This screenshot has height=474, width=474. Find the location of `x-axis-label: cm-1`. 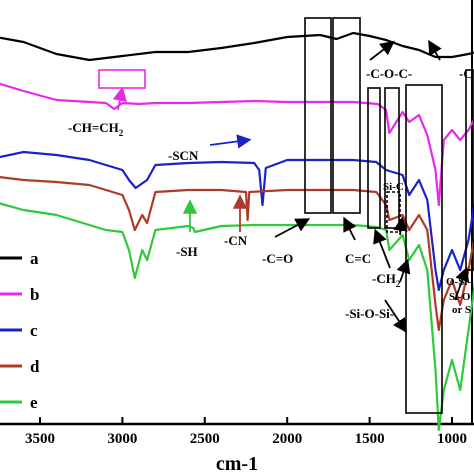

x-axis-label: cm-1 is located at coordinates (237, 463).